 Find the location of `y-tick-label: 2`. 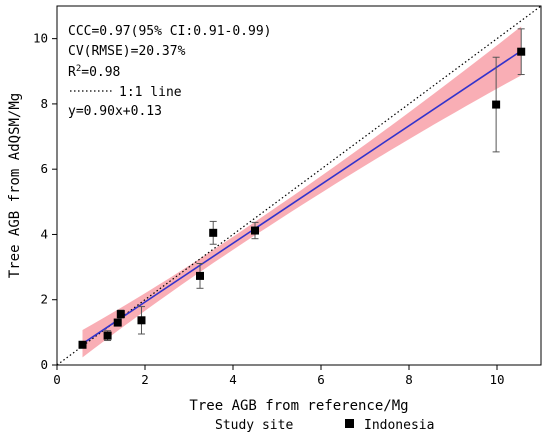

y-tick-label: 2 is located at coordinates (44, 299).